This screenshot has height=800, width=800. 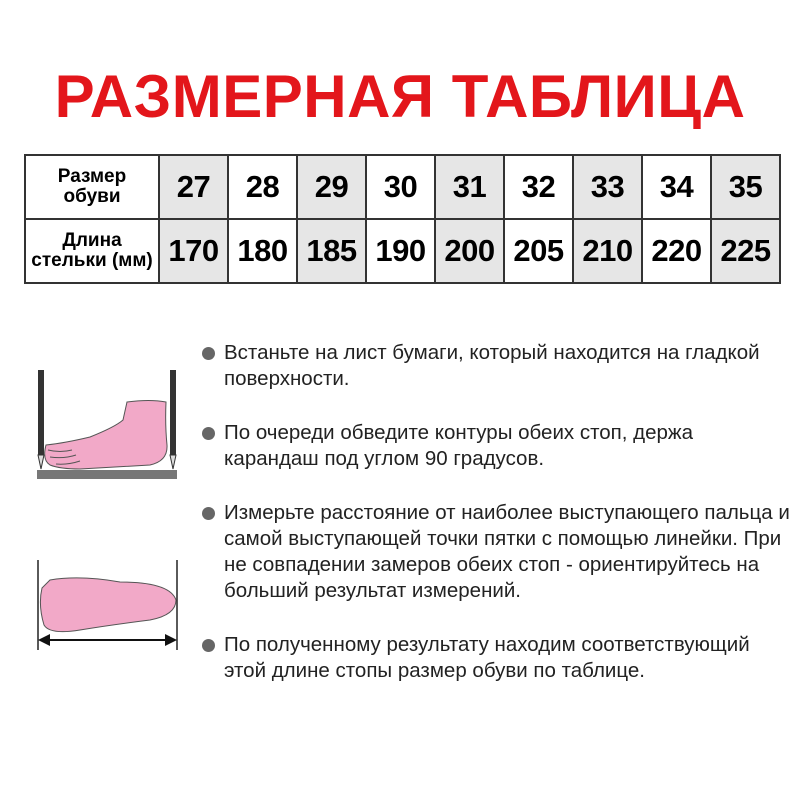 I want to click on length-cell: 225, so click(x=745, y=251).